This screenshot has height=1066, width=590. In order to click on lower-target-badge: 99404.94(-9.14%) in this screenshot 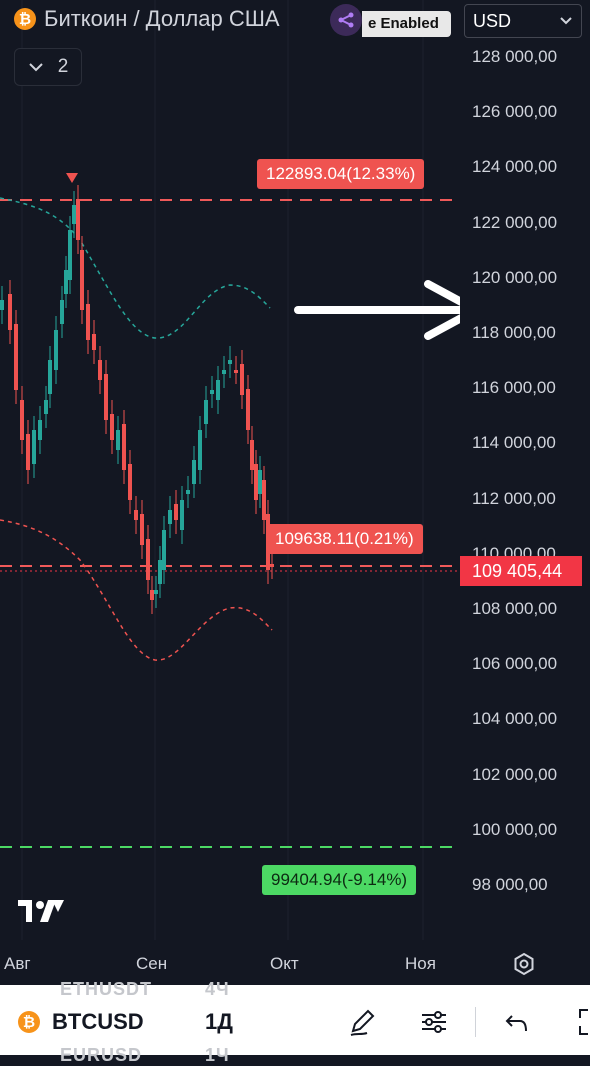, I will do `click(339, 880)`.